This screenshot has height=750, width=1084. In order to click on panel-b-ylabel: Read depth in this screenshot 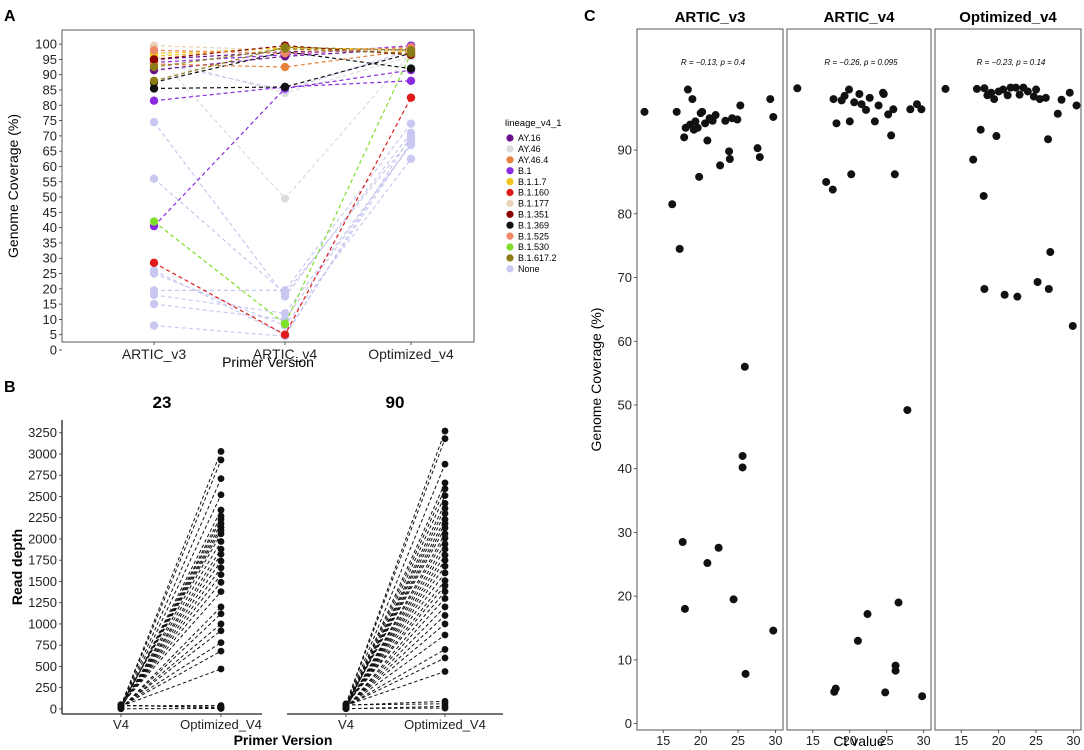, I will do `click(17, 567)`.